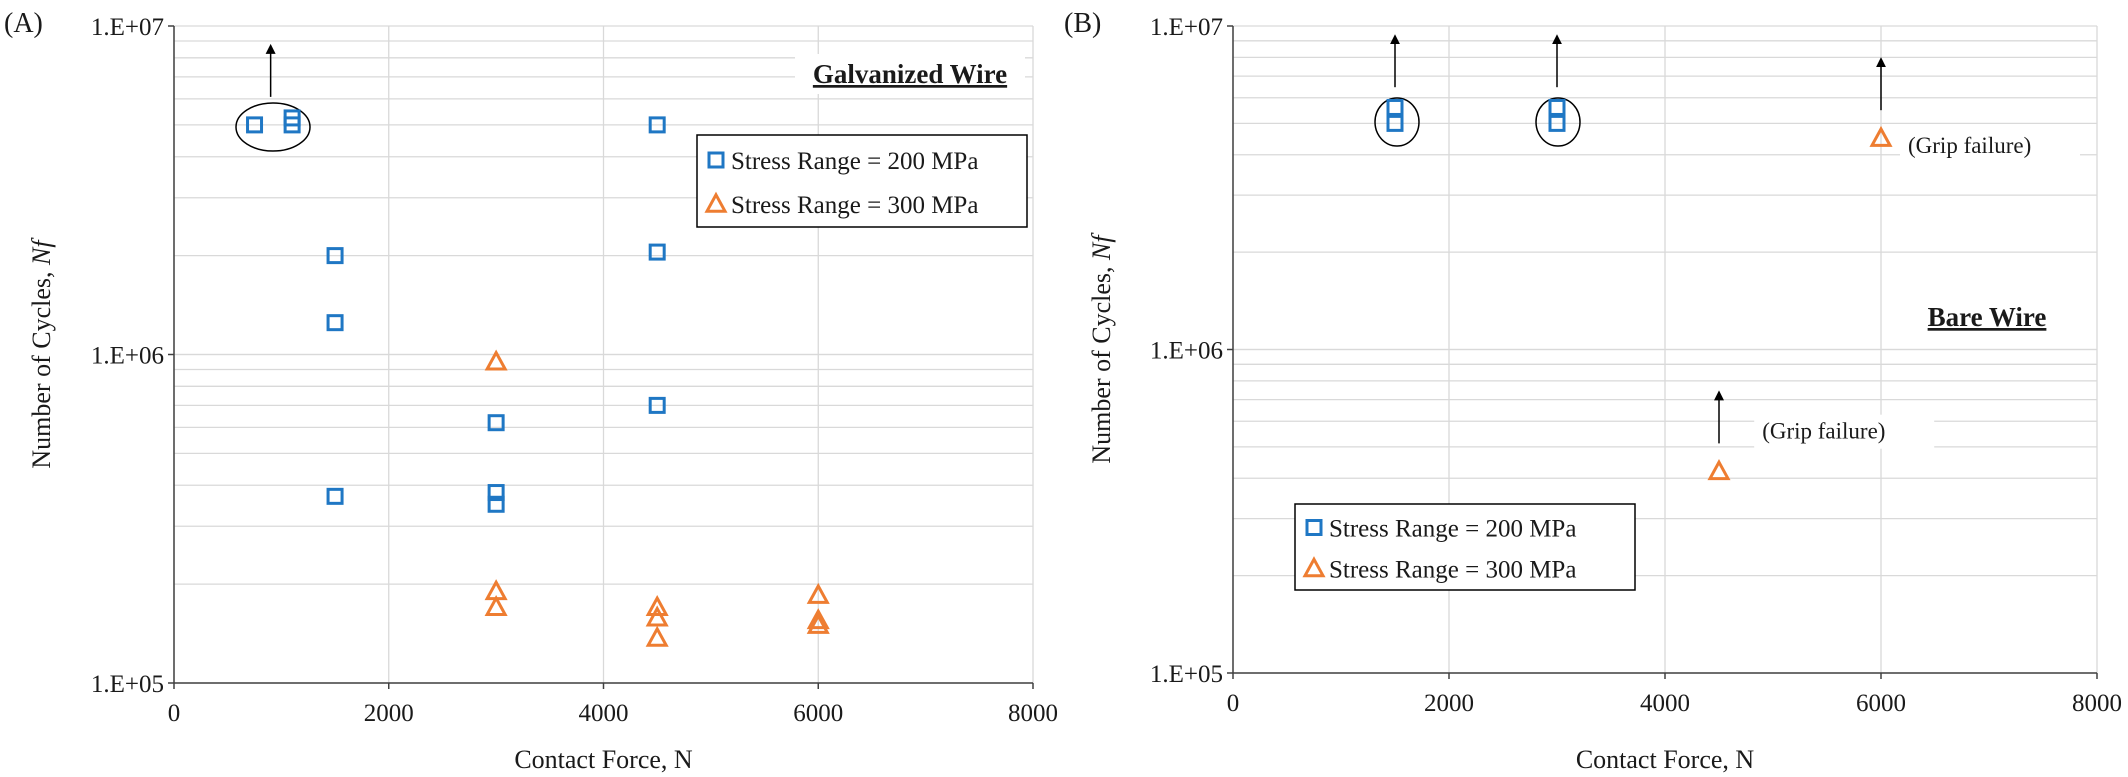  What do you see at coordinates (1917, 288) in the screenshot?
I see `annotations: (Grip failure) (Grip failure)` at bounding box center [1917, 288].